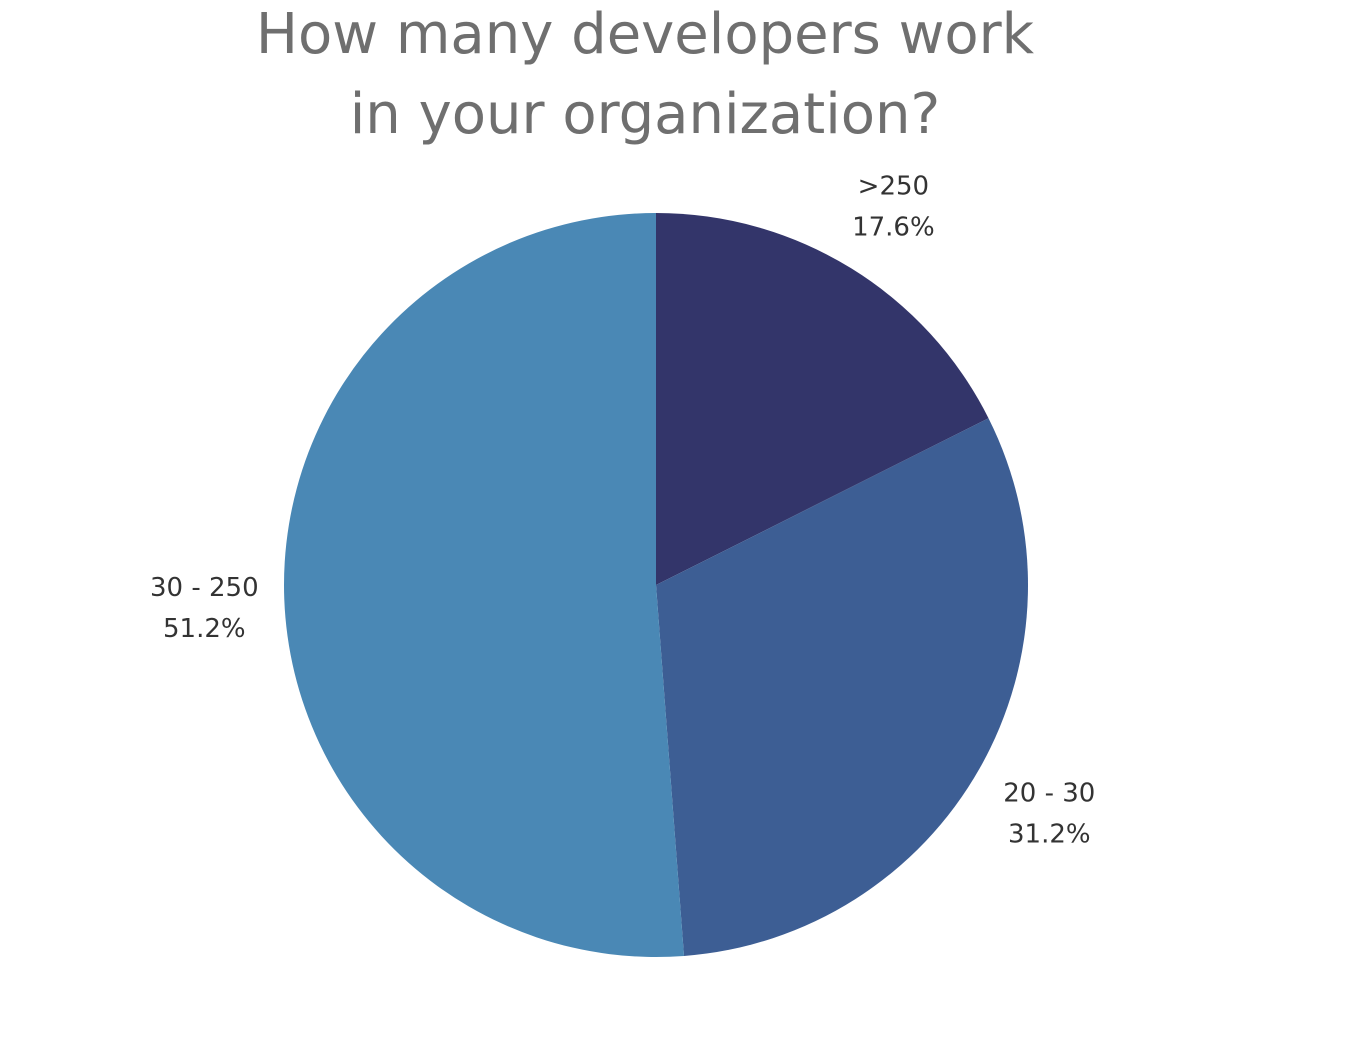  Describe the element at coordinates (893, 227) in the screenshot. I see `slice-percent-label: 17.6%` at that location.